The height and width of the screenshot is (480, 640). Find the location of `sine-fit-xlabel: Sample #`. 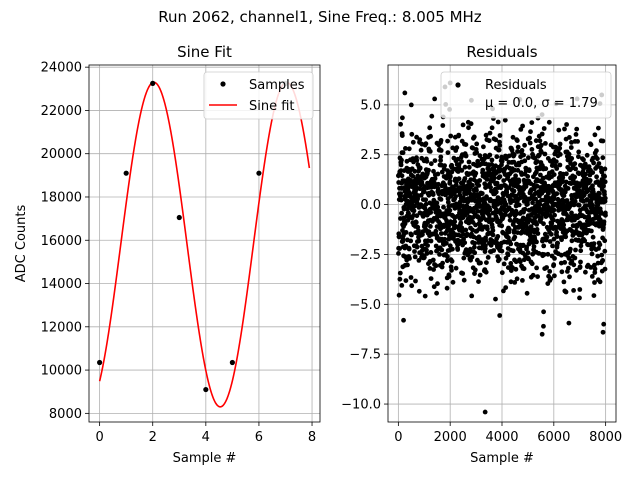

sine-fit-xlabel: Sample # is located at coordinates (205, 458).